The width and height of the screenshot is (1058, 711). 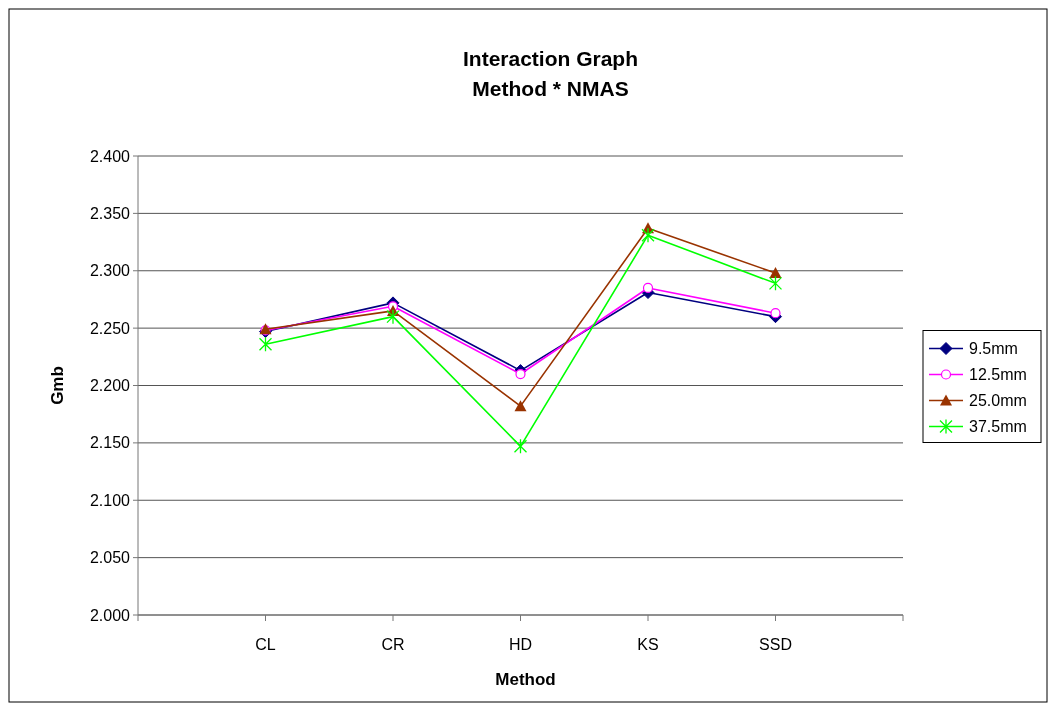 What do you see at coordinates (110, 156) in the screenshot?
I see `y-tick-label: 2.400` at bounding box center [110, 156].